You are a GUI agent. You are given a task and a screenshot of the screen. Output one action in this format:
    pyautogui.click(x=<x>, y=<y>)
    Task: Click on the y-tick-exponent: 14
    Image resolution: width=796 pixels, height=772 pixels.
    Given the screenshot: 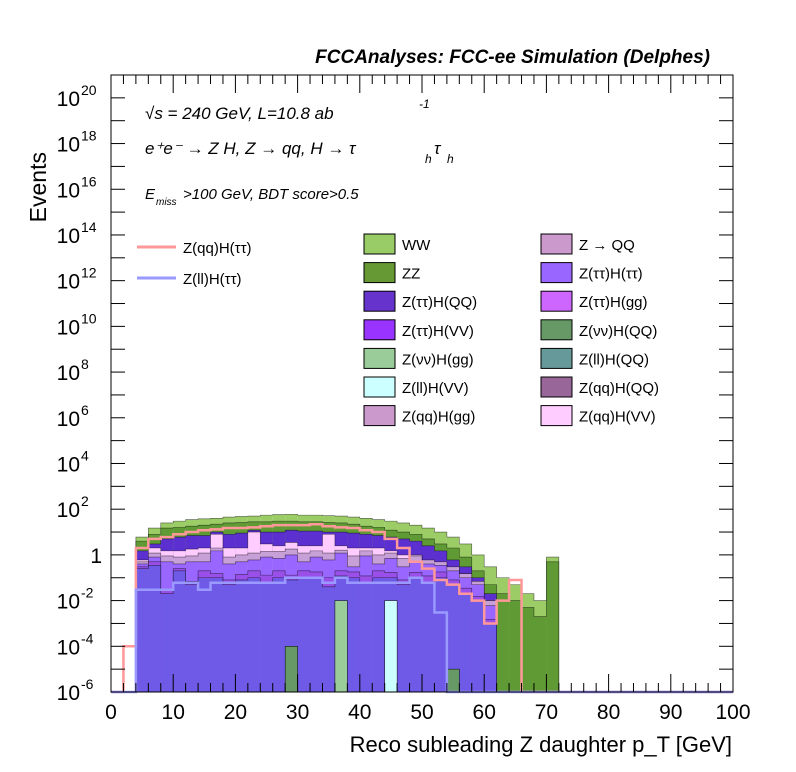 What is the action you would take?
    pyautogui.click(x=89, y=227)
    